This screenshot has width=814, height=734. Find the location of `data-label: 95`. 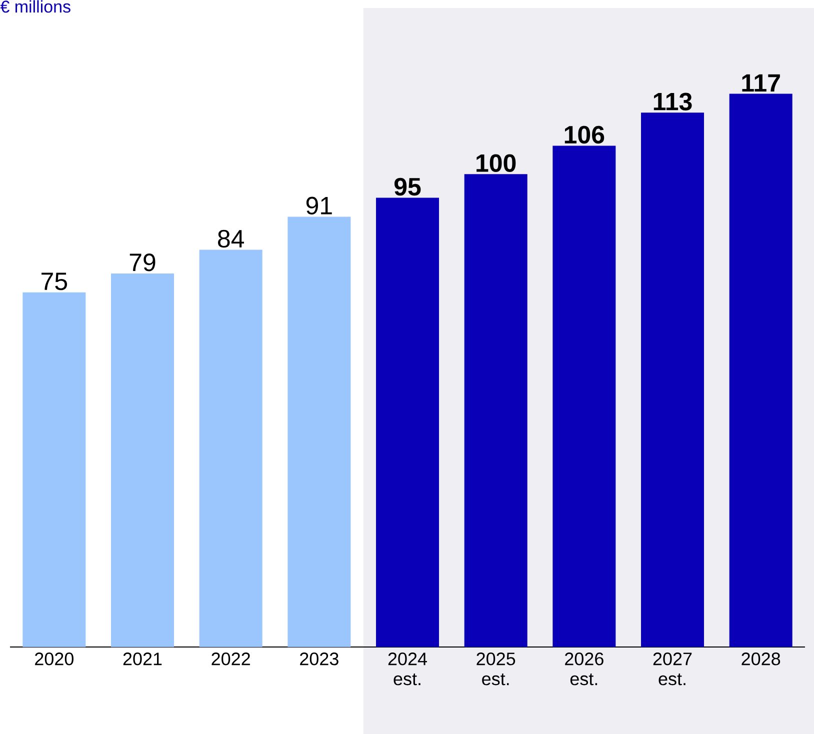

data-label: 95 is located at coordinates (407, 187).